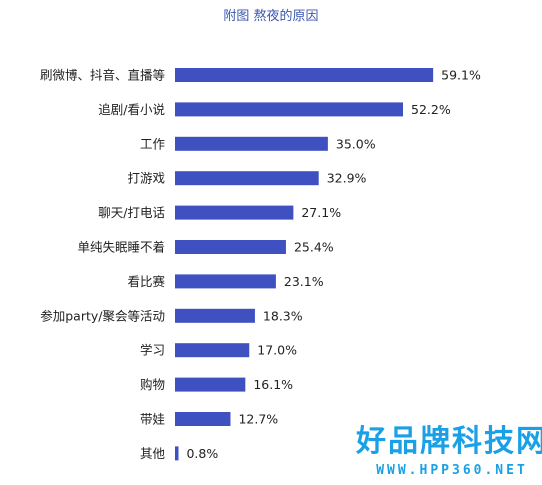 The width and height of the screenshot is (542, 485). I want to click on value-label: 16.1%, so click(273, 384).